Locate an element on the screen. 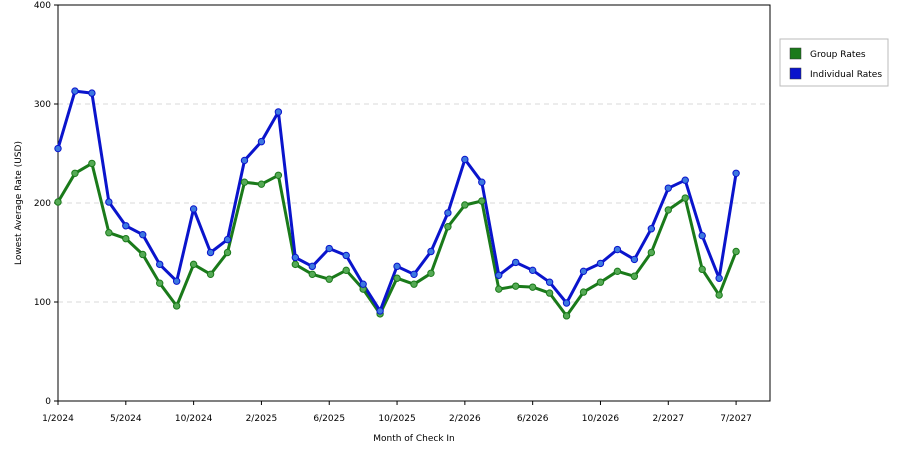  x-axis-title: Month of Check In is located at coordinates (414, 439).